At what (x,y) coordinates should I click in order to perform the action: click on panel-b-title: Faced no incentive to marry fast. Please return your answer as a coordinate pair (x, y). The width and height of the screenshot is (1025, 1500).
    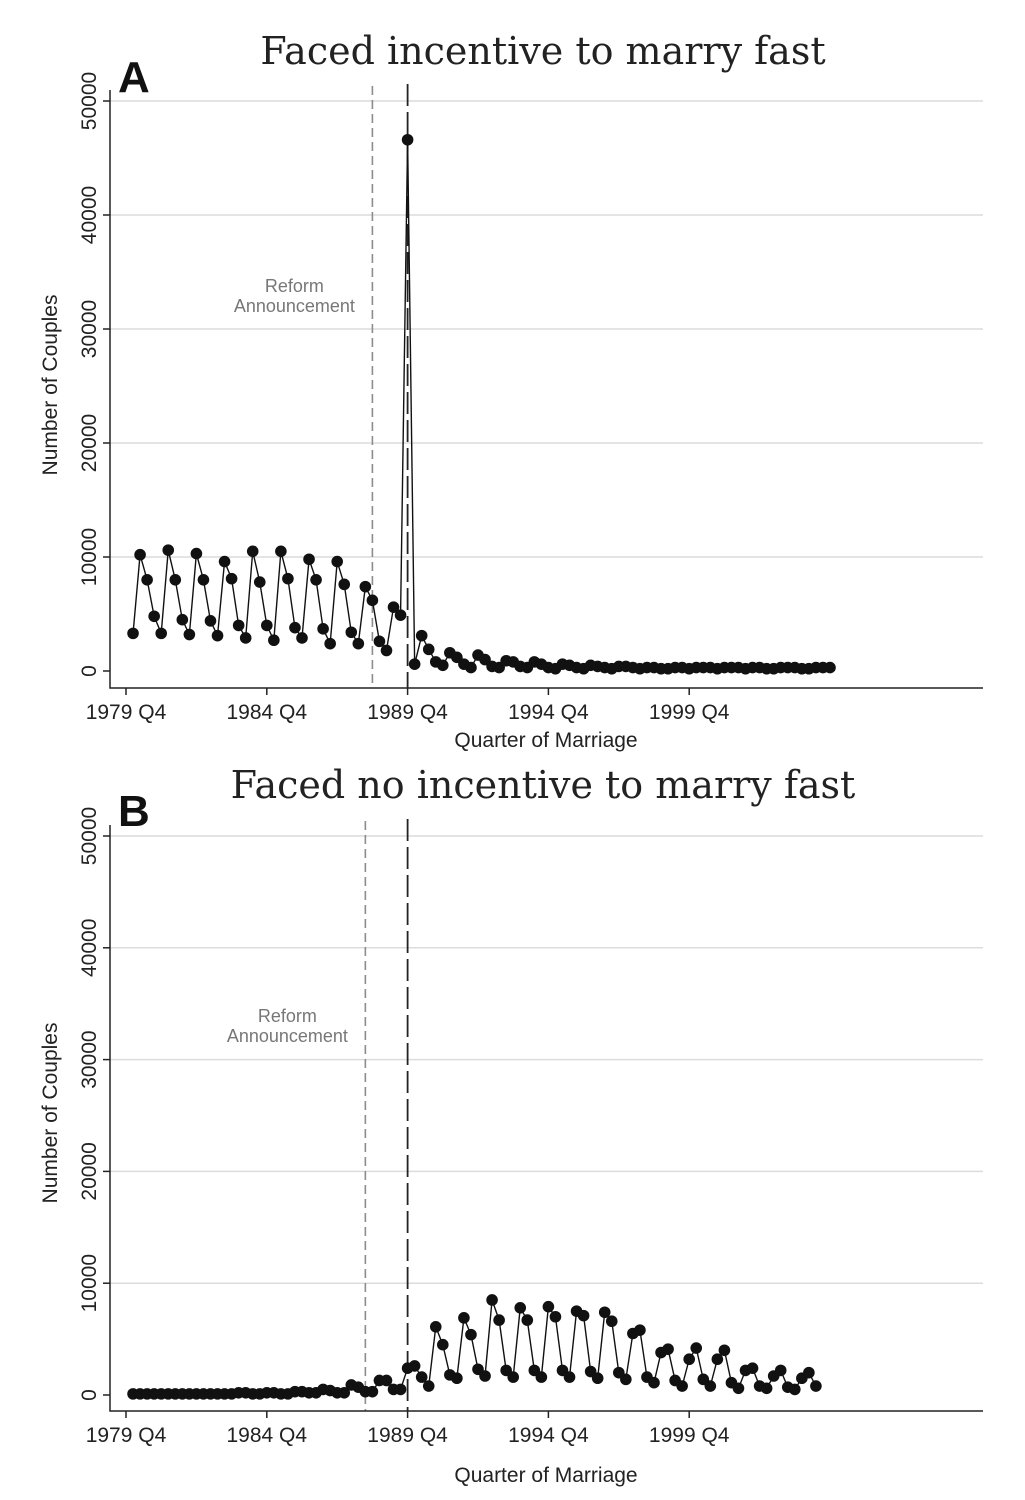
    Looking at the image, I should click on (543, 785).